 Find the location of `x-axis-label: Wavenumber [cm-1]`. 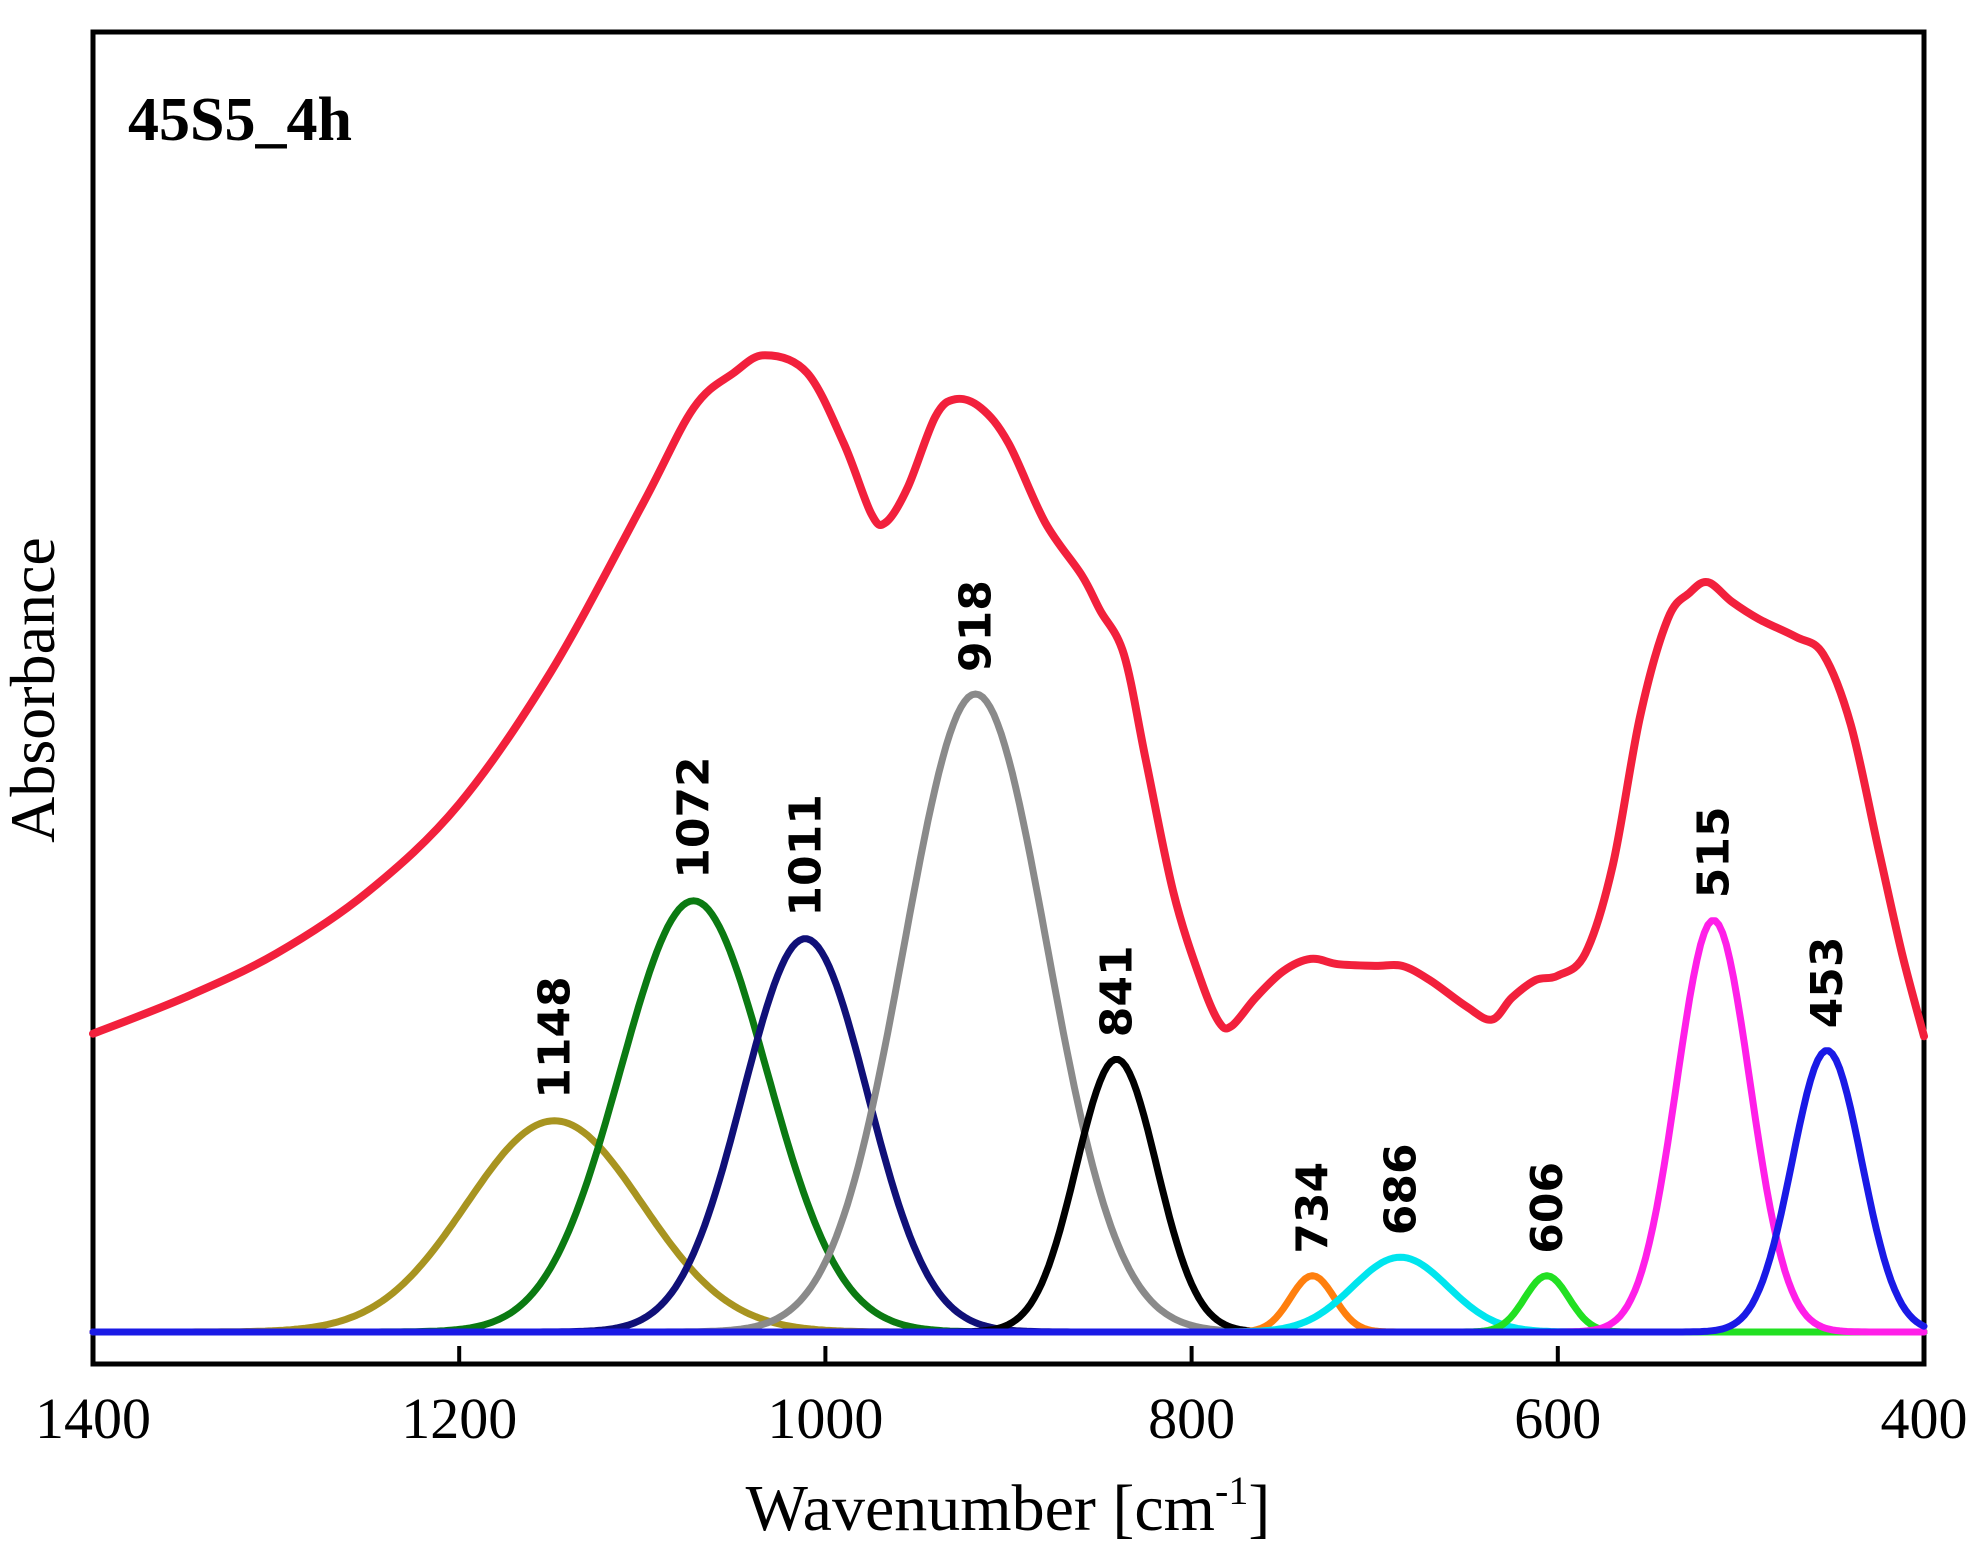

x-axis-label: Wavenumber [cm-1] is located at coordinates (1008, 1506).